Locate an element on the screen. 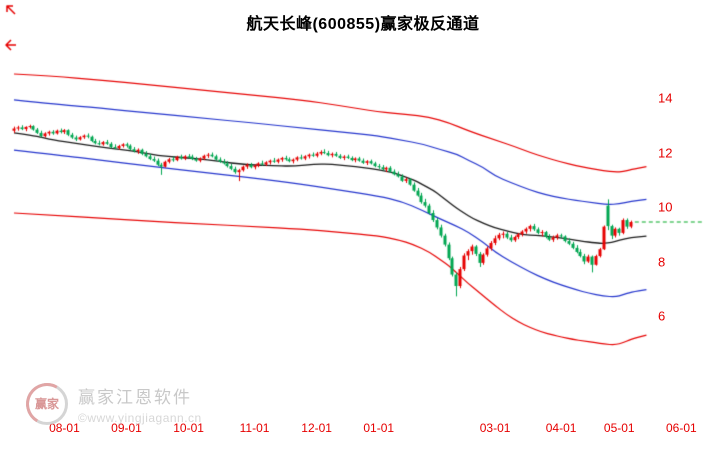 The image size is (726, 450). x-axis-label: 06-01 is located at coordinates (681, 428).